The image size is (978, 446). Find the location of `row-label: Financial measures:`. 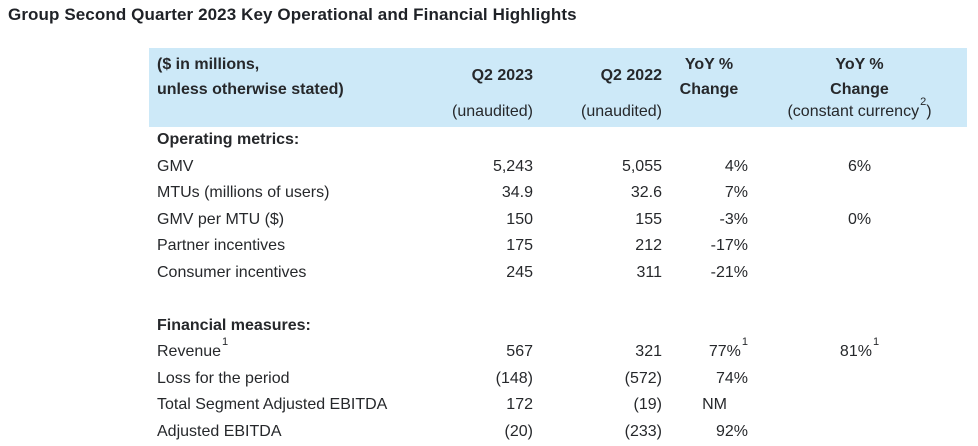

row-label: Financial measures: is located at coordinates (234, 325).